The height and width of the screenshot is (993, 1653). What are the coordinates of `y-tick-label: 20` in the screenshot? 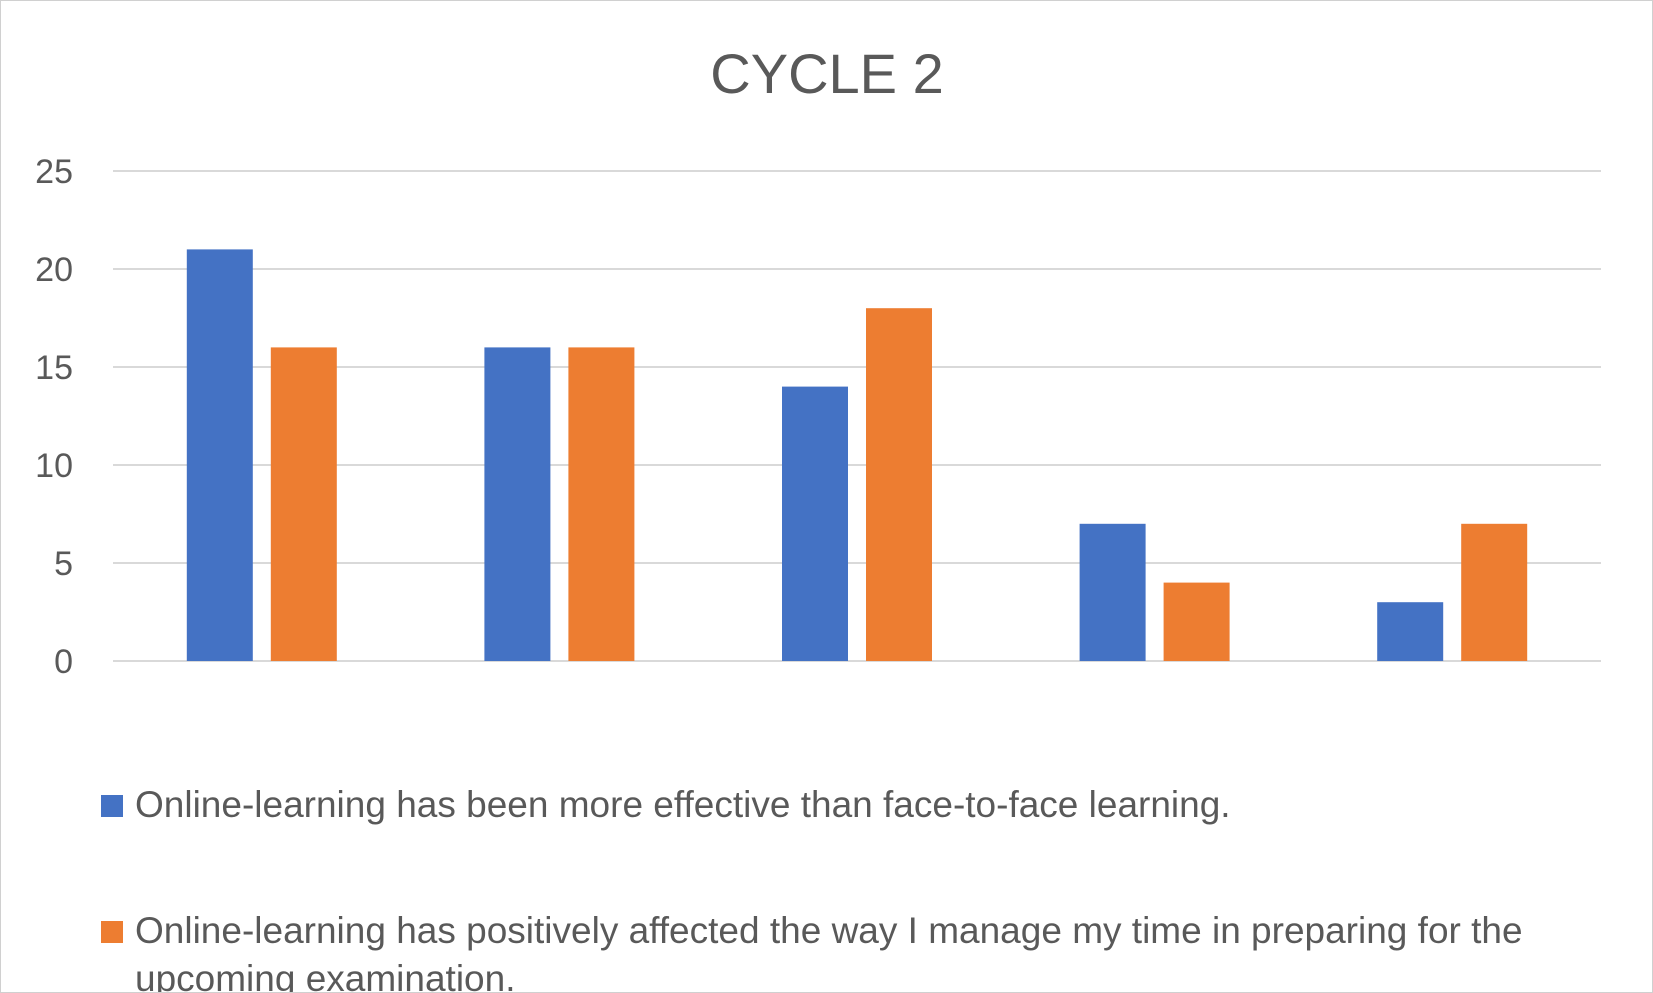 It's located at (54, 270).